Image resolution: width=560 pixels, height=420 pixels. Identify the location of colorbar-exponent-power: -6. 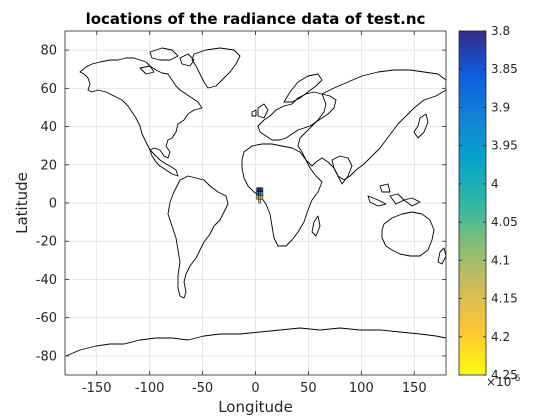
(515, 379).